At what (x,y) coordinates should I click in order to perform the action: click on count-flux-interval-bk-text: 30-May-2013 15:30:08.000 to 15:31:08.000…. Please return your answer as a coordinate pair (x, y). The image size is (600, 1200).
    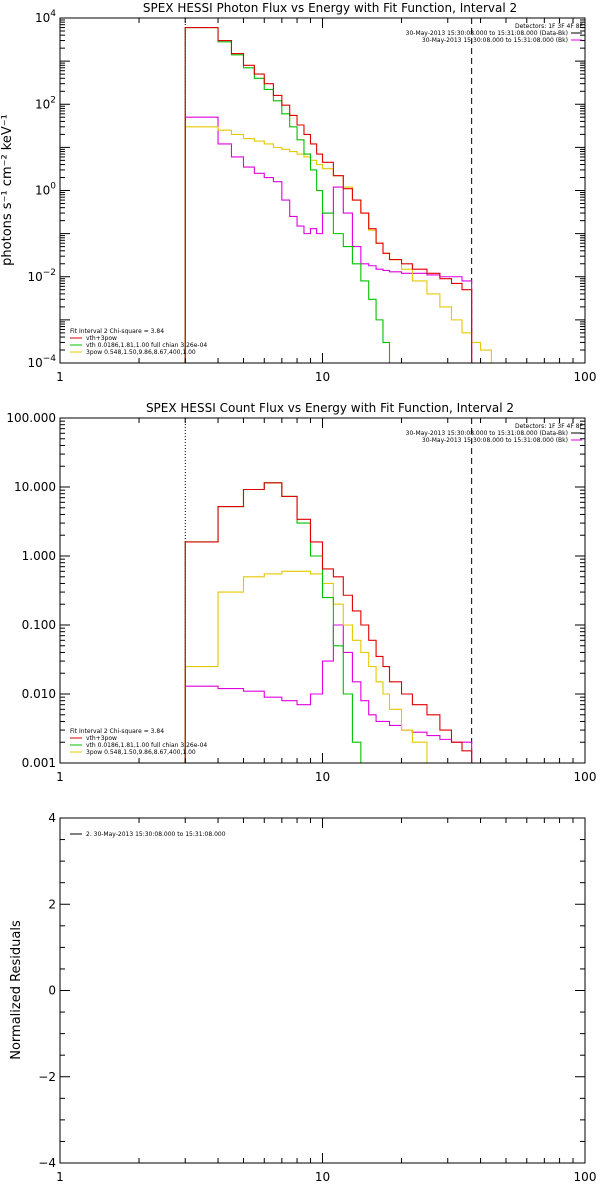
    Looking at the image, I should click on (495, 440).